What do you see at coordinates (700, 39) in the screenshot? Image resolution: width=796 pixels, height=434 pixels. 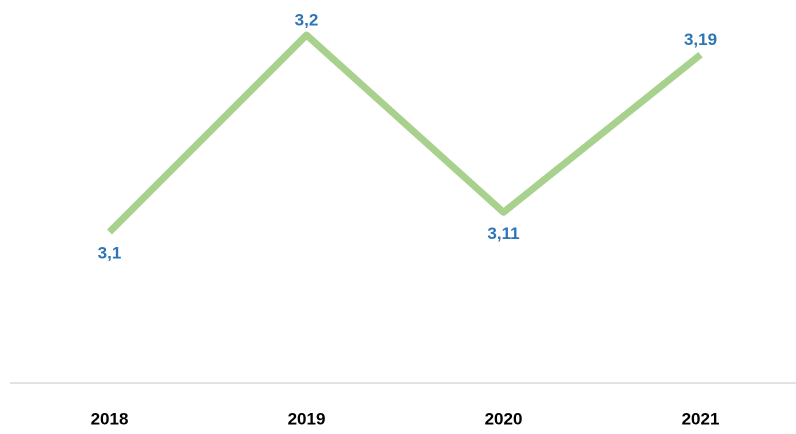 I see `data-label: 3,19` at bounding box center [700, 39].